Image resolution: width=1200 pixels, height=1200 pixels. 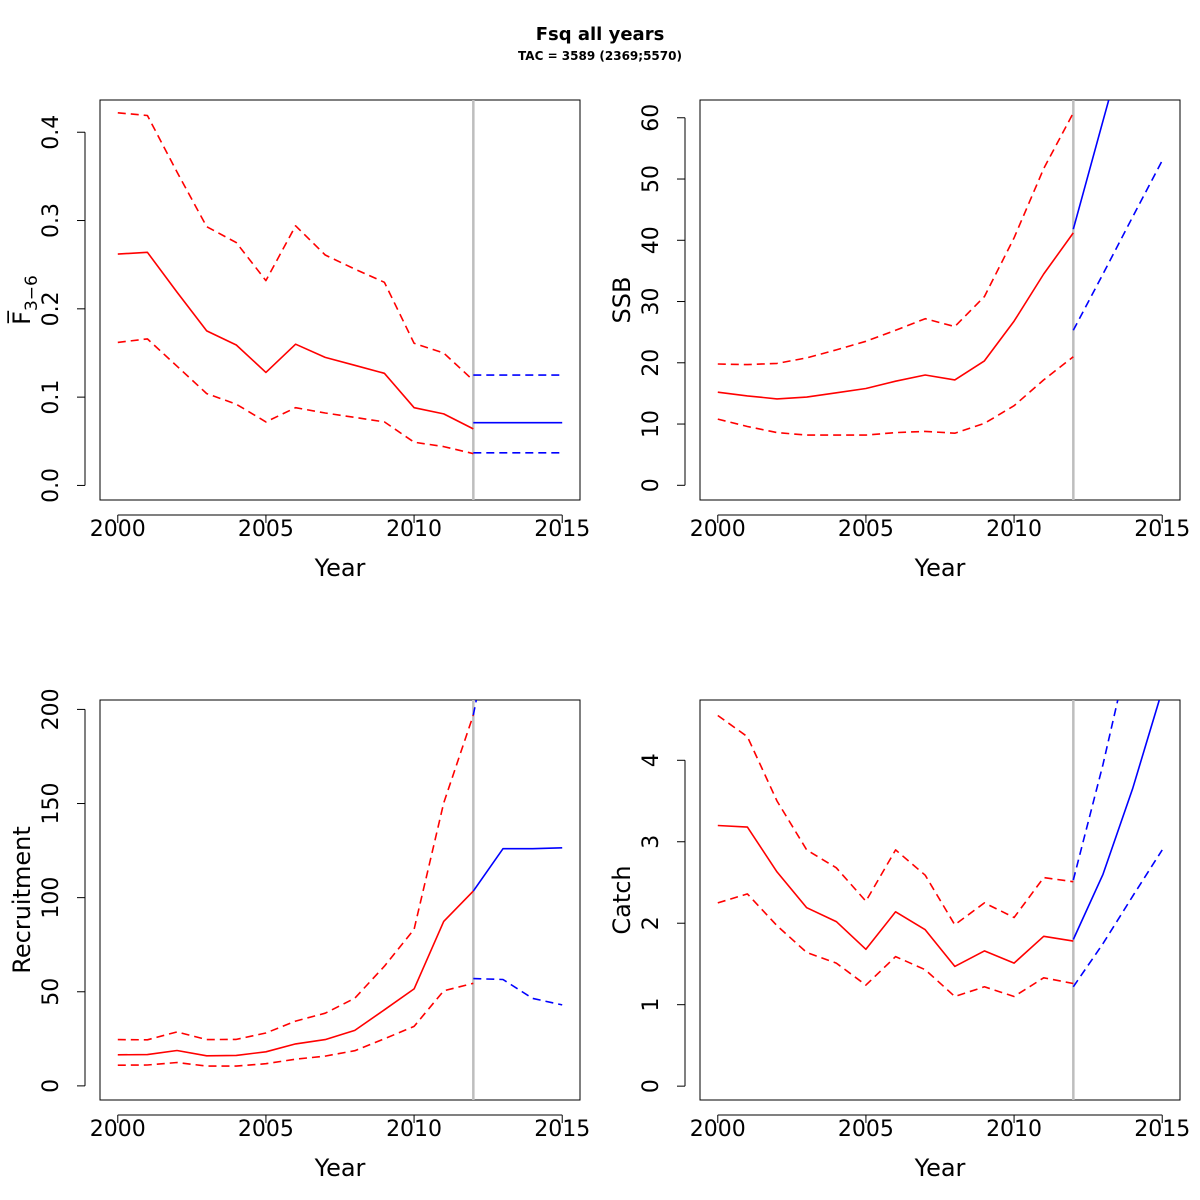 What do you see at coordinates (51, 220) in the screenshot?
I see `y-tick-label: 0.3` at bounding box center [51, 220].